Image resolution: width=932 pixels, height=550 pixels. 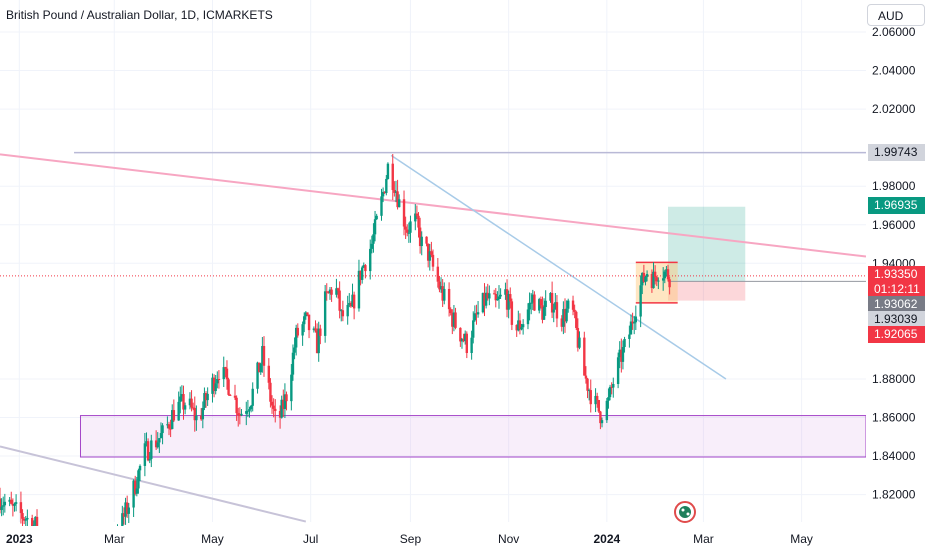 What do you see at coordinates (703, 539) in the screenshot?
I see `x-tick-label: Mar` at bounding box center [703, 539].